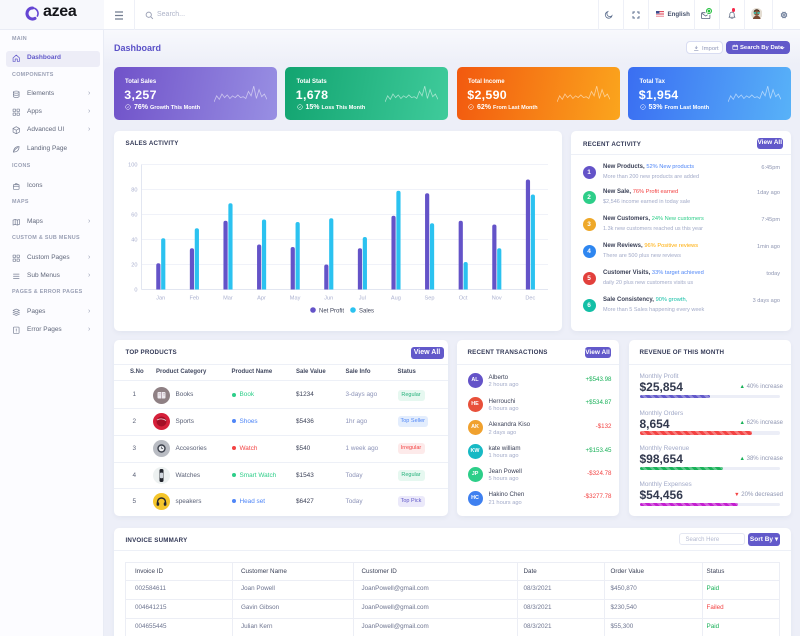 The height and width of the screenshot is (636, 800). I want to click on svg-text: Dec, so click(530, 298).